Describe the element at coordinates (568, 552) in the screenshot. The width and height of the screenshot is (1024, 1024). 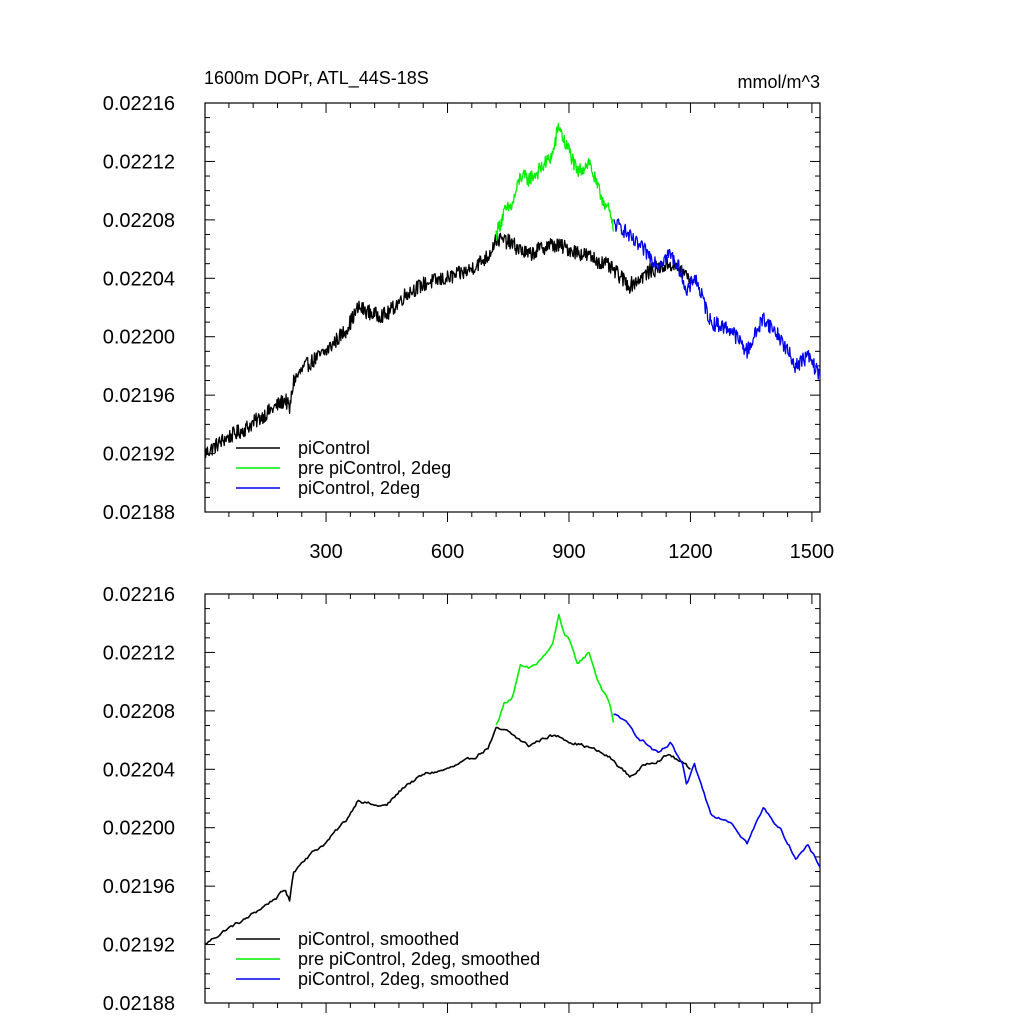
I see `x-tick-label: 900` at that location.